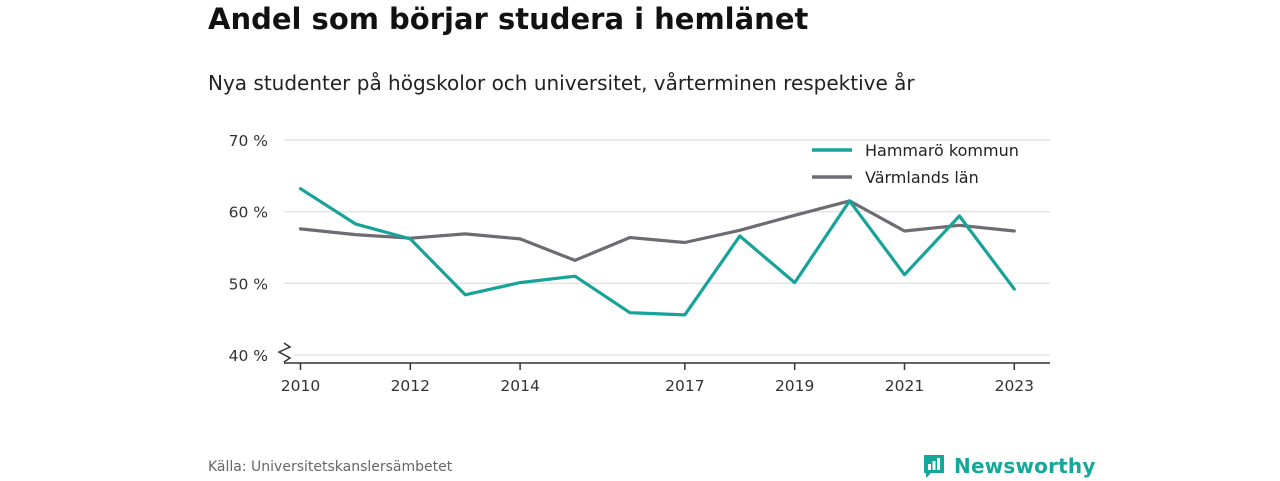  What do you see at coordinates (300, 386) in the screenshot?
I see `x-tick-label: 2010` at bounding box center [300, 386].